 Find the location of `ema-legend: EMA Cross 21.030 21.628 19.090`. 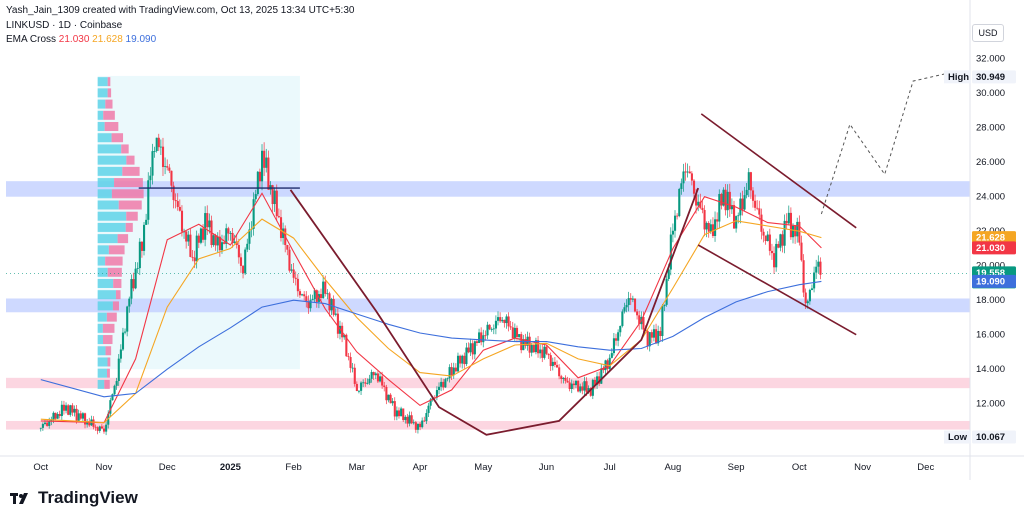

ema-legend: EMA Cross 21.030 21.628 19.090 is located at coordinates (81, 39).